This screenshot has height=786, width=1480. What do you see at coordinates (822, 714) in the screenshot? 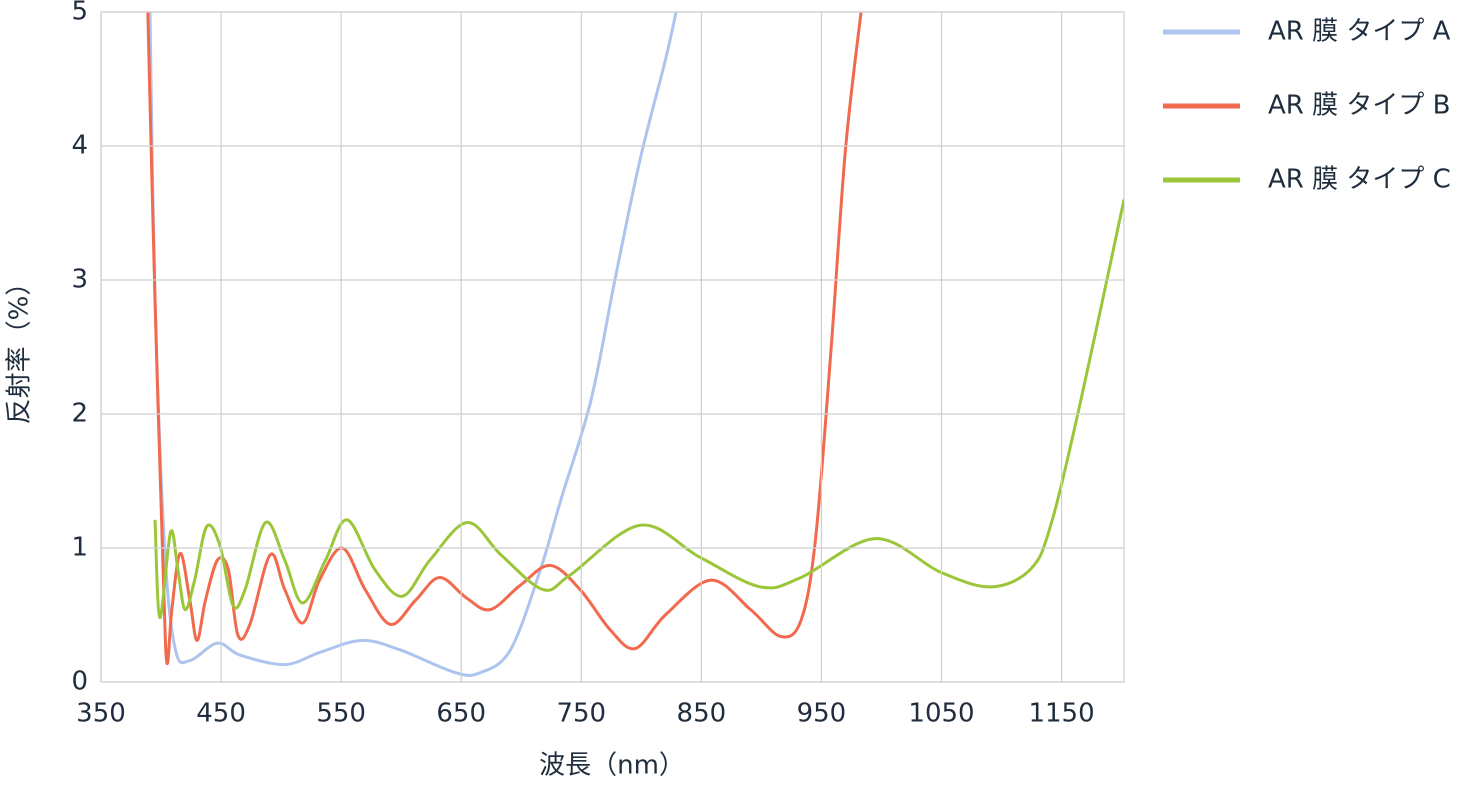
I see `x-tick-label: 950` at bounding box center [822, 714].